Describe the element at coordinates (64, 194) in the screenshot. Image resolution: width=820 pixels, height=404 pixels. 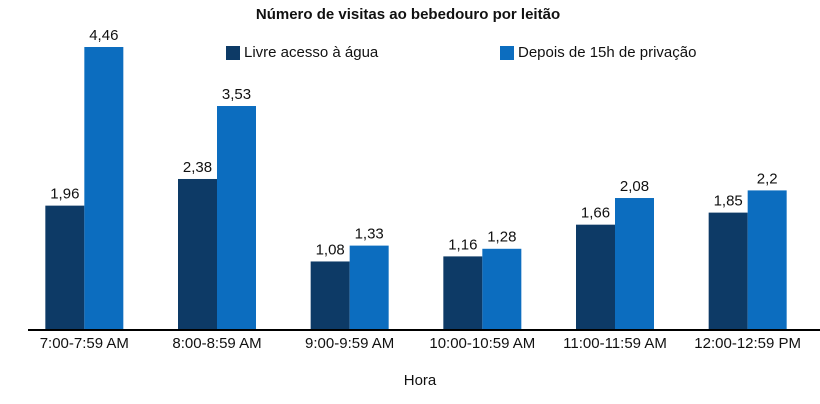
I see `data-label: 1,96` at that location.